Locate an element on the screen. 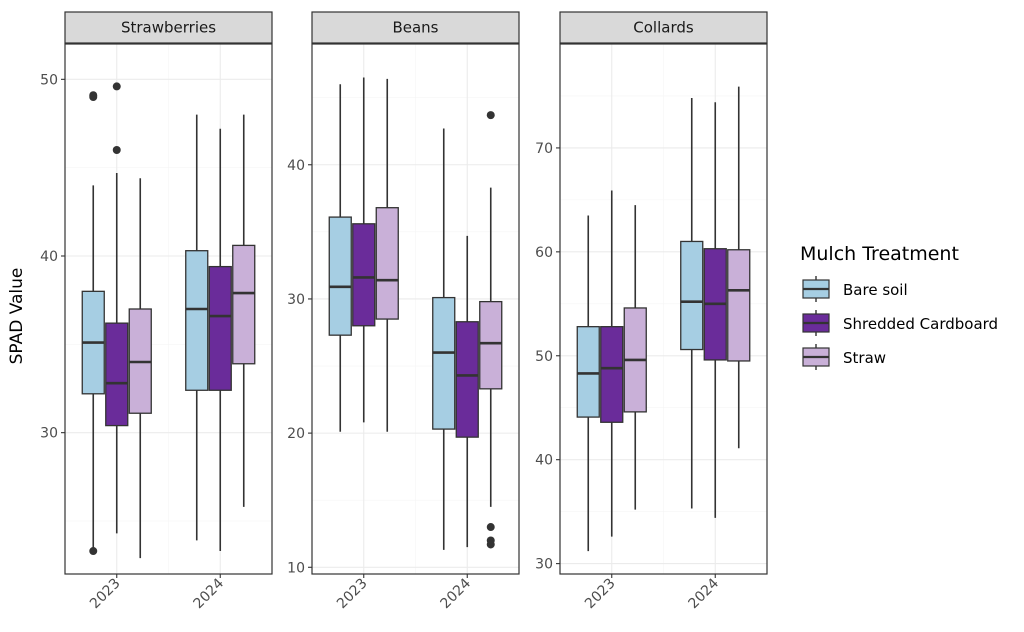 The width and height of the screenshot is (1024, 632). legend-label: Bare soil is located at coordinates (875, 290).